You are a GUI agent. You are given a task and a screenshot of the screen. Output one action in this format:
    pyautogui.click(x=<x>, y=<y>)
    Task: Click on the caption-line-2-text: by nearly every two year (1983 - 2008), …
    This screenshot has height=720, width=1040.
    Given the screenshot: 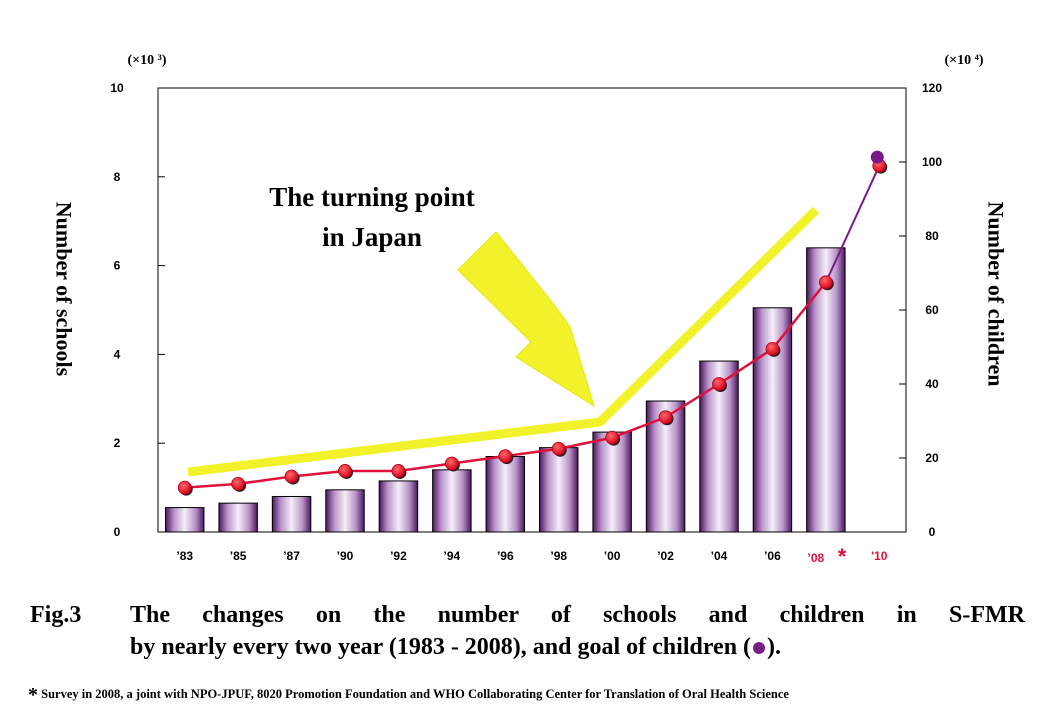 What is the action you would take?
    pyautogui.click(x=441, y=647)
    